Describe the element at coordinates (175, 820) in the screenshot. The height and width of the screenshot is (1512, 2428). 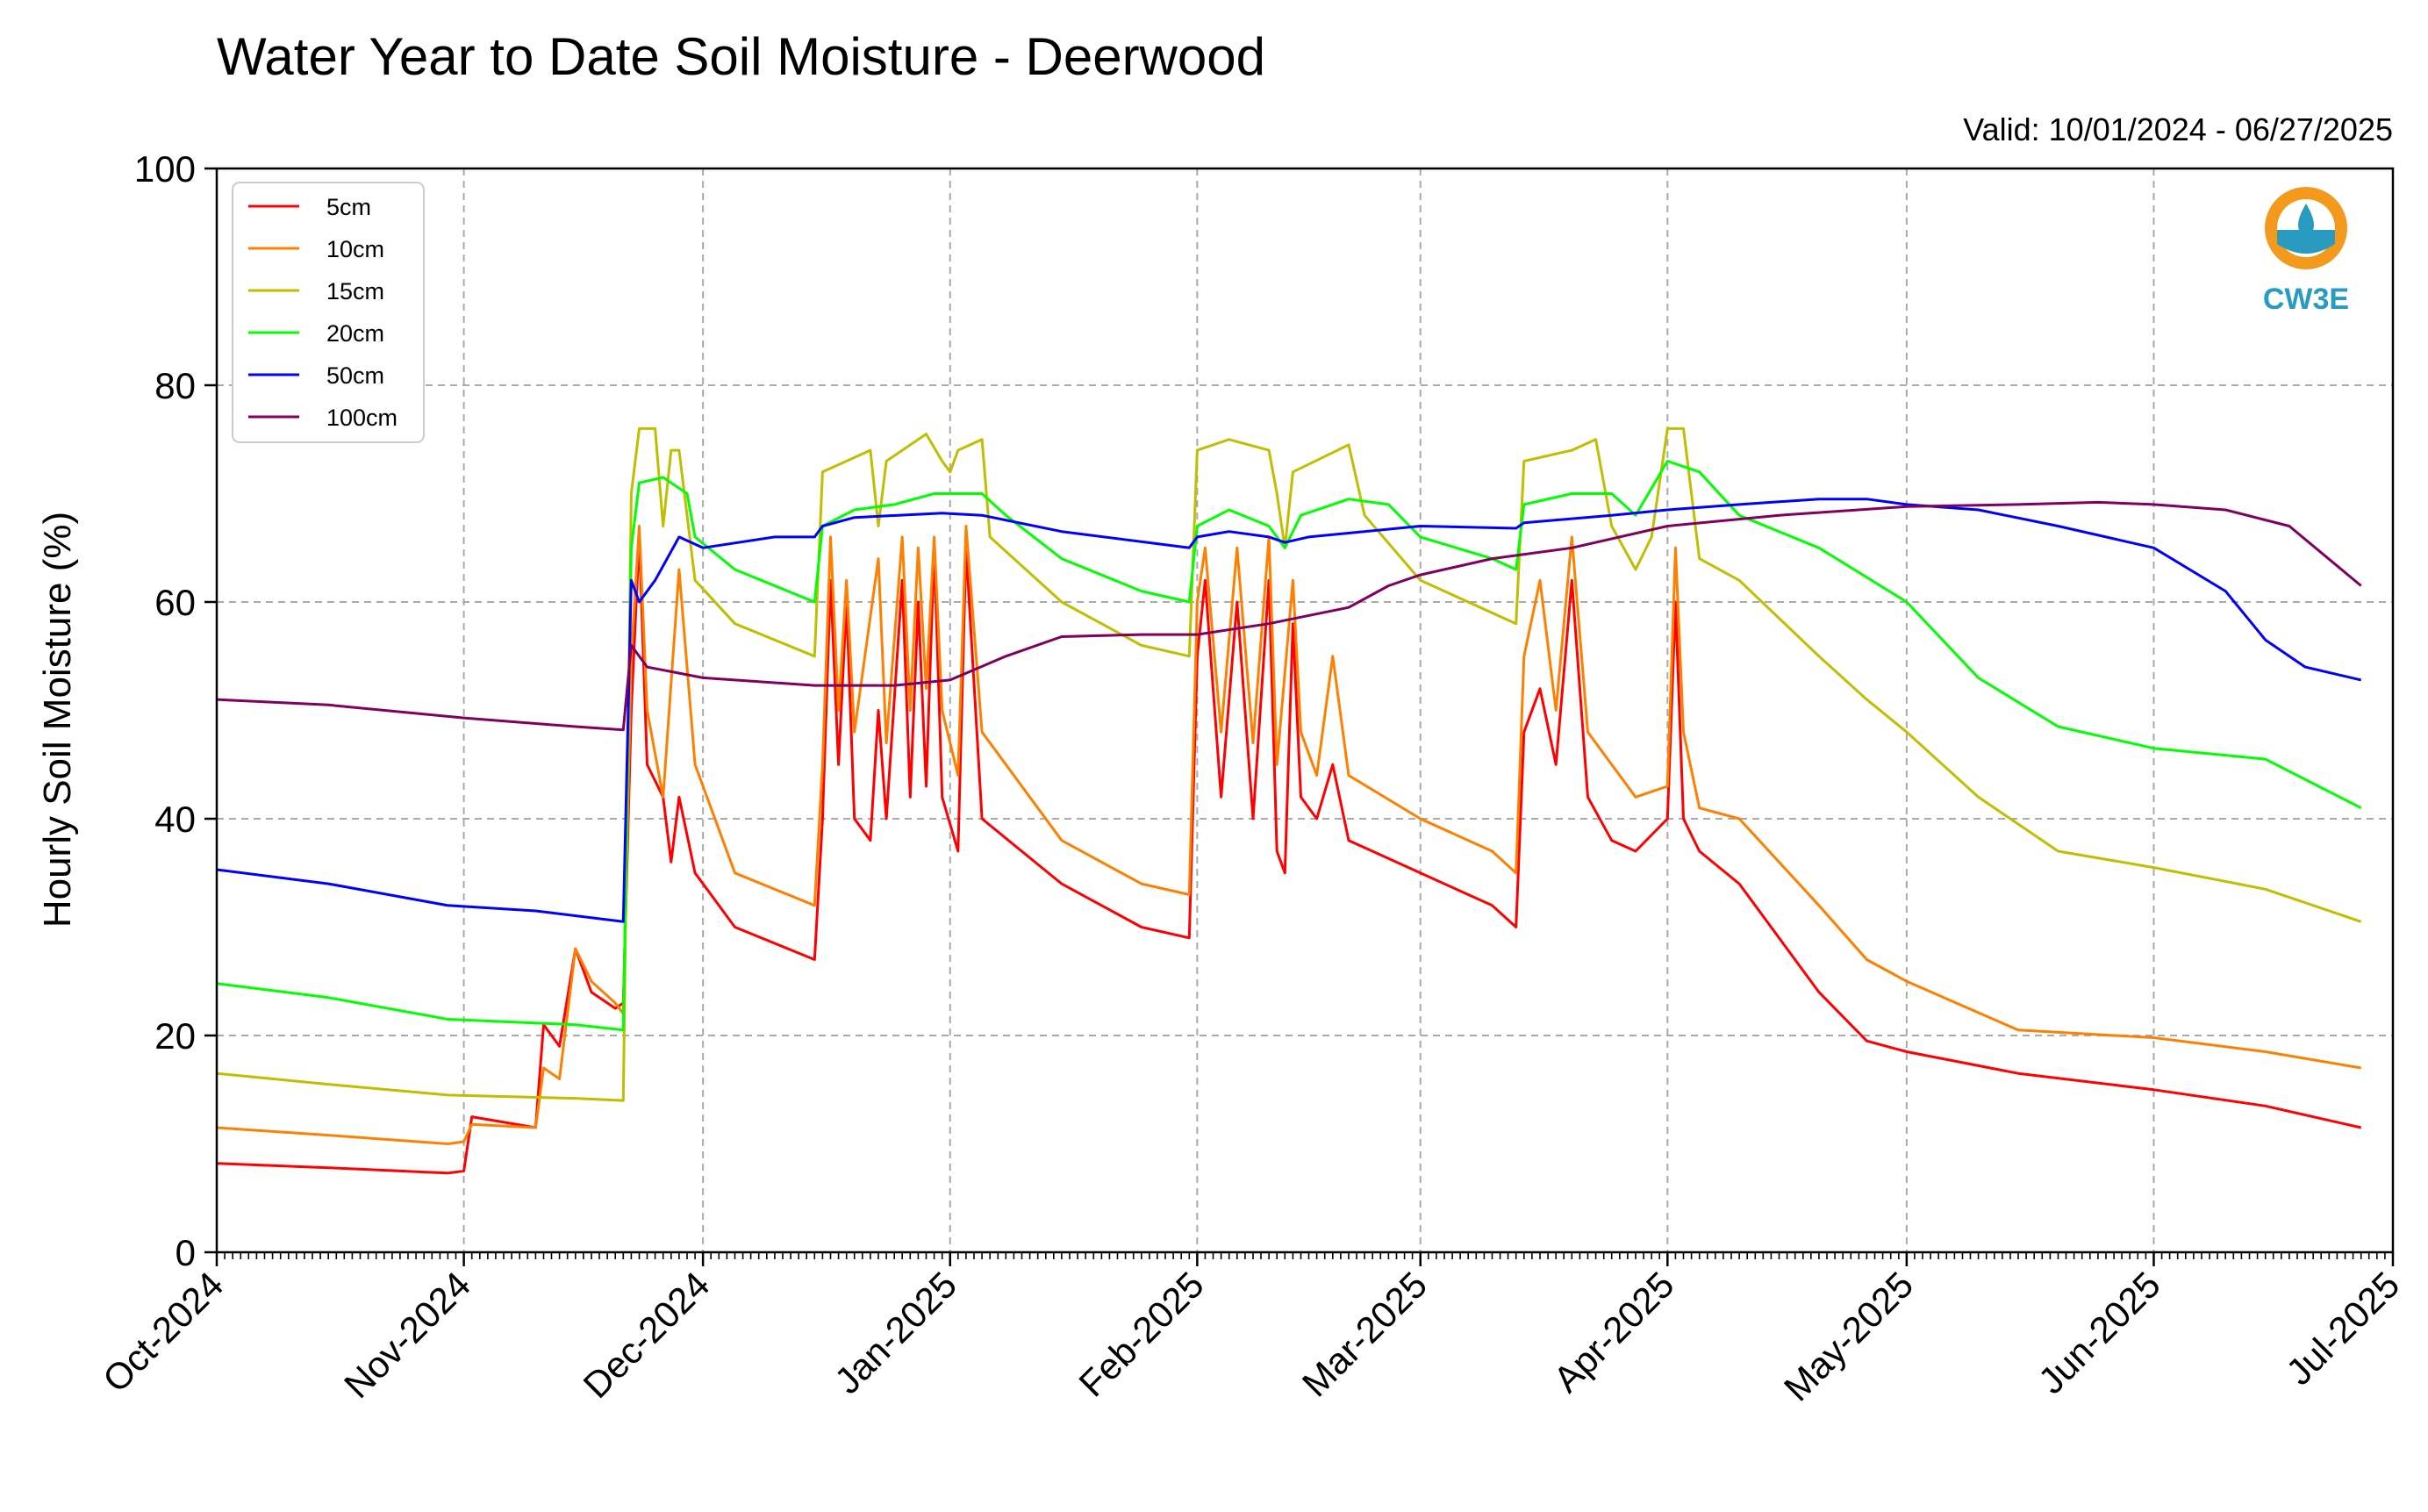
I see `y-tick-label: 40` at that location.